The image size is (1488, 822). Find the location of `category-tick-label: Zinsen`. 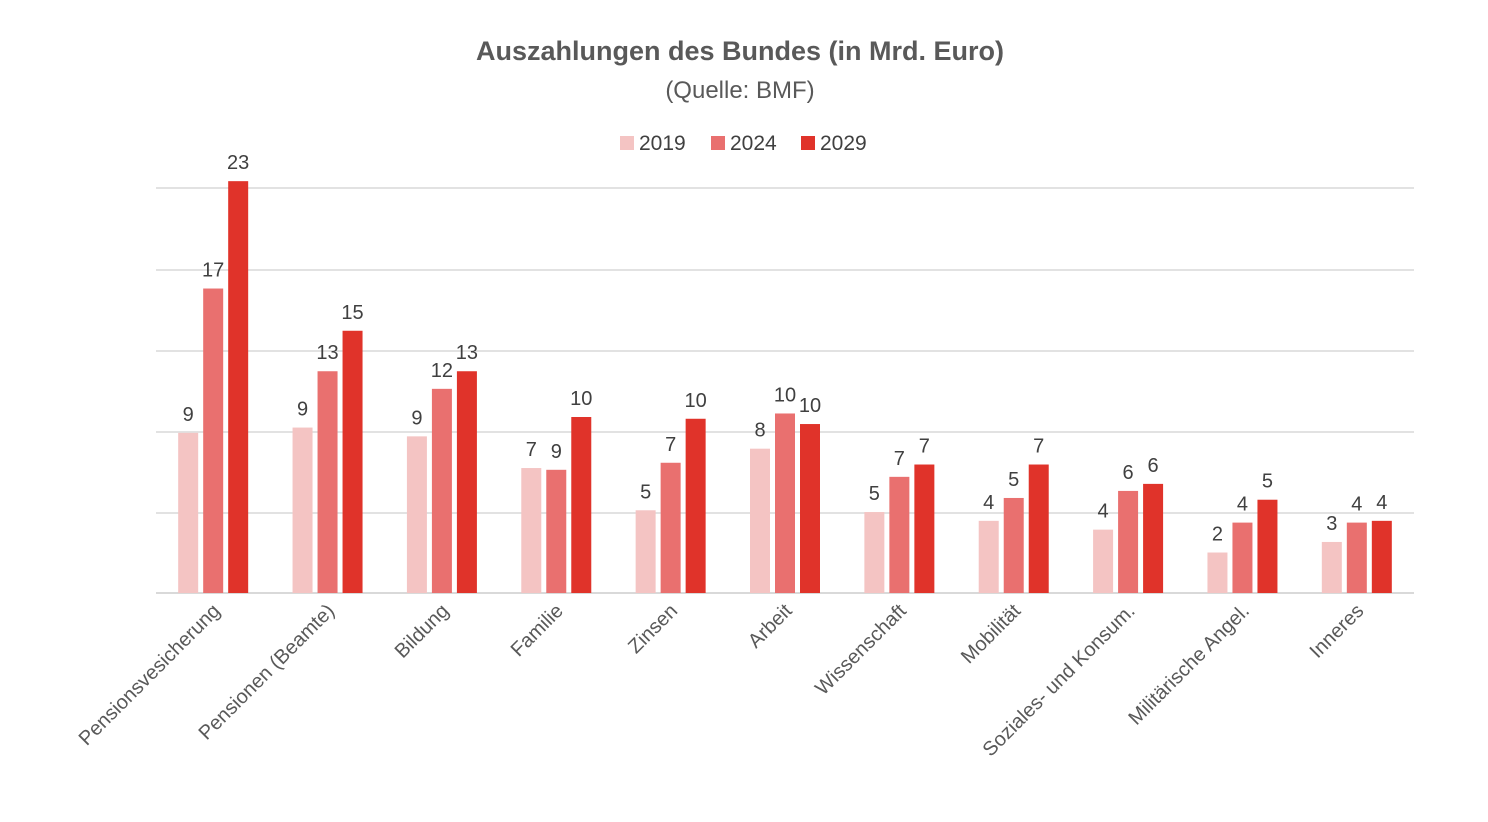

category-tick-label: Zinsen is located at coordinates (653, 629).